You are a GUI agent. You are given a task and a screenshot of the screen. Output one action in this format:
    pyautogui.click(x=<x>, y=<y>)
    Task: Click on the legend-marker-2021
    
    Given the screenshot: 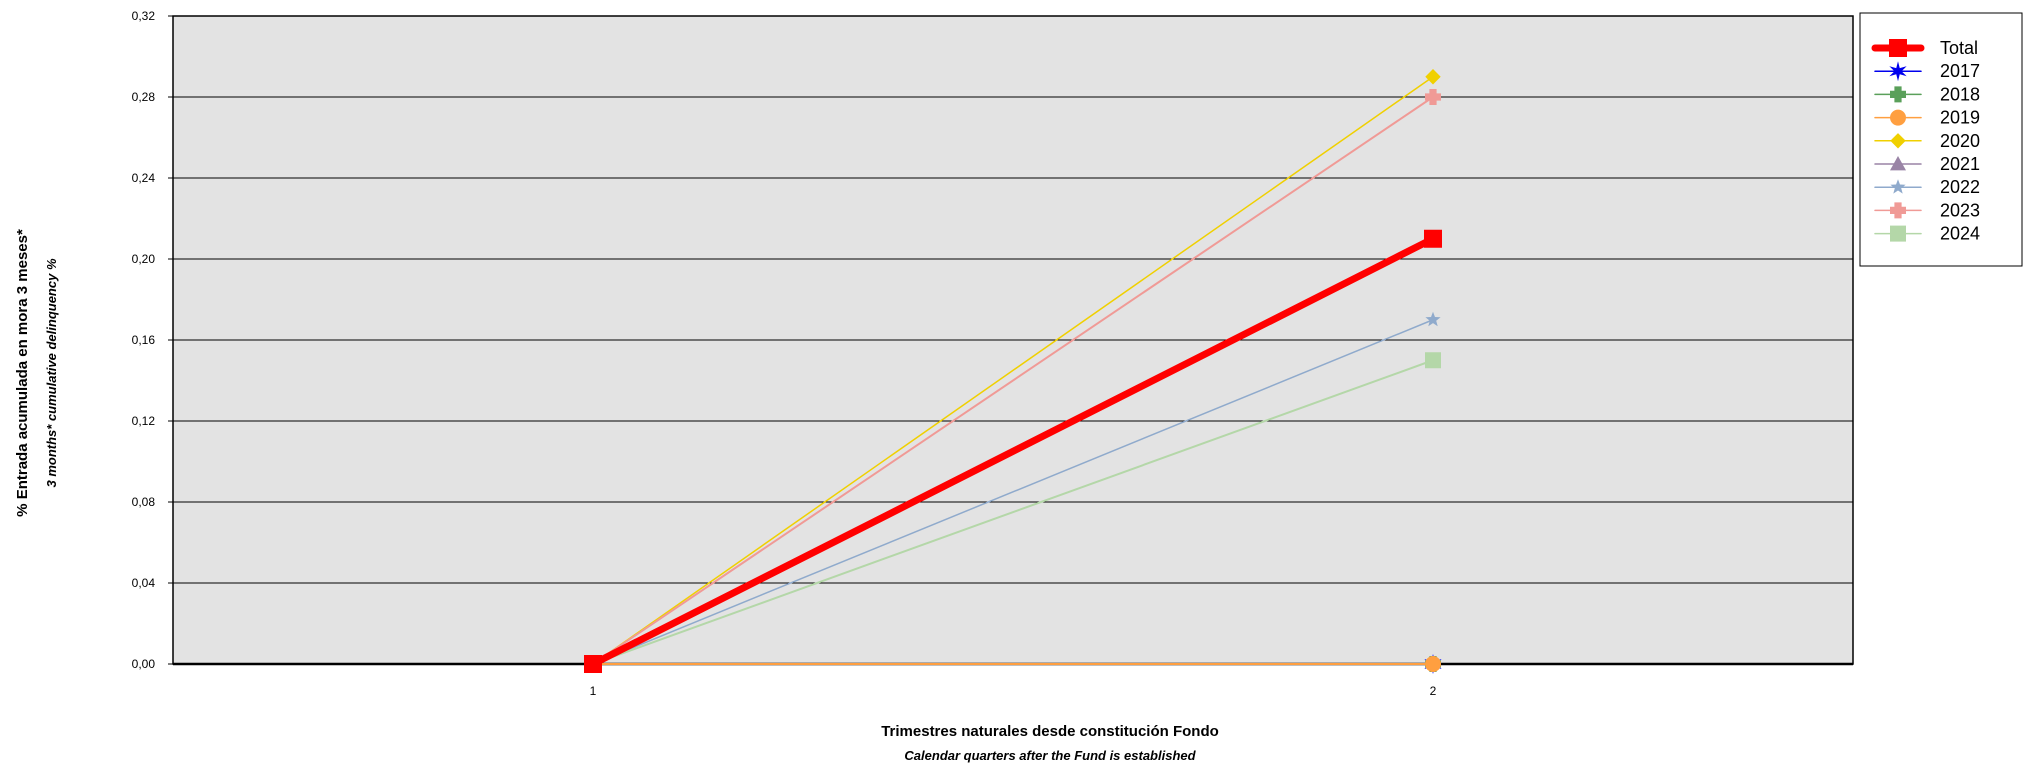 What is the action you would take?
    pyautogui.click(x=1898, y=163)
    